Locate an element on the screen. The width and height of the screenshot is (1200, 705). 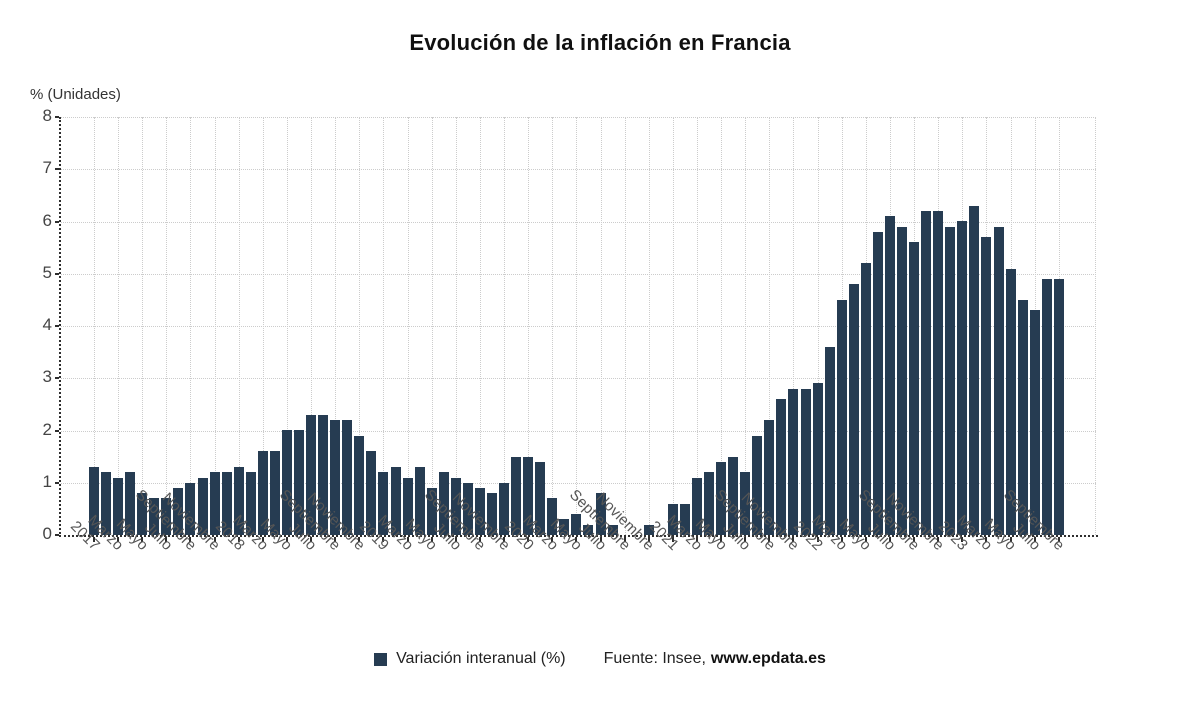
legend-swatch-icon is located at coordinates (381, 659).